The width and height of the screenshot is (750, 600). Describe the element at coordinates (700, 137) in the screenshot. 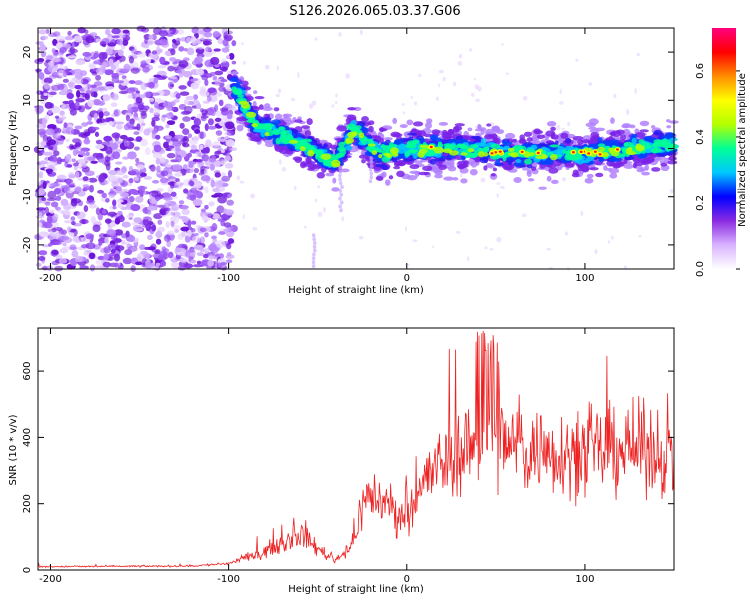

I see `colorbar-tick-label: 0.4` at that location.